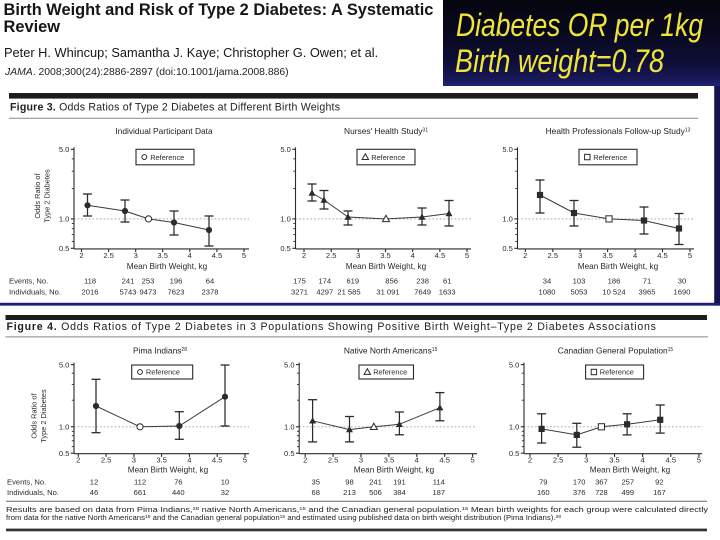 The image size is (720, 540). I want to click on svg-text: 440, so click(178, 492).